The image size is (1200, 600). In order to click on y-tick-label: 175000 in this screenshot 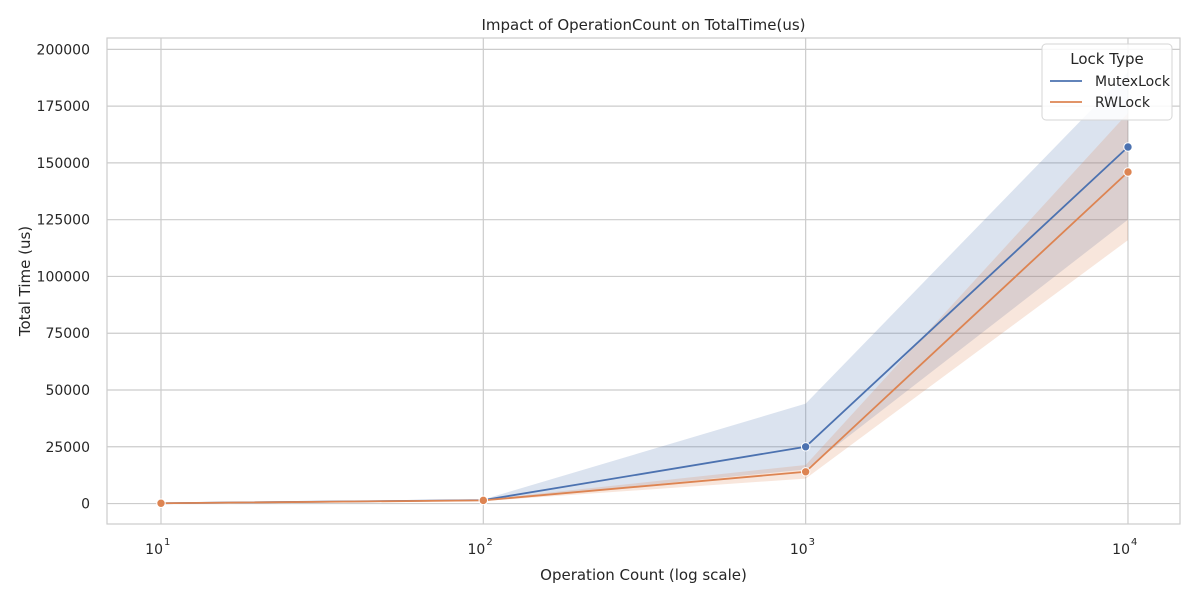, I will do `click(63, 107)`.